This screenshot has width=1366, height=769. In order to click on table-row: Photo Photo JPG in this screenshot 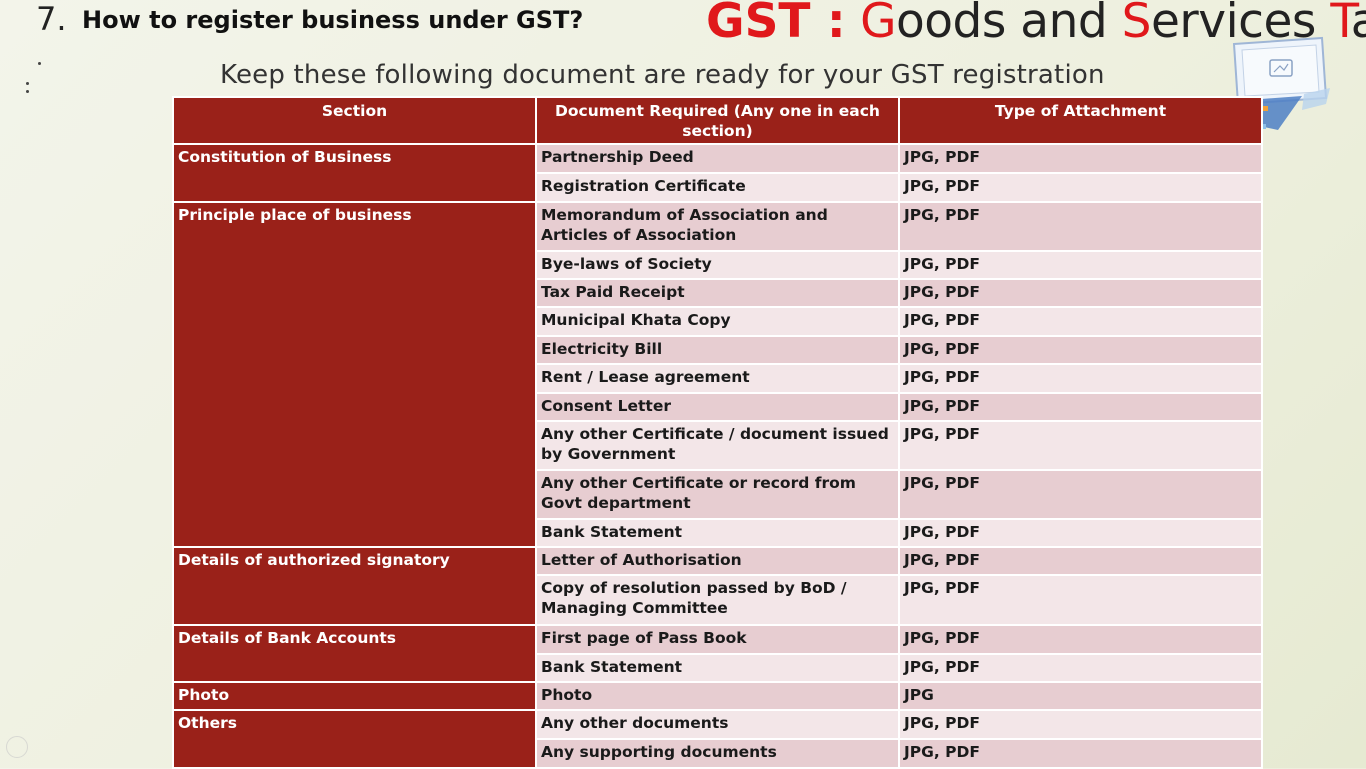, I will do `click(717, 696)`.